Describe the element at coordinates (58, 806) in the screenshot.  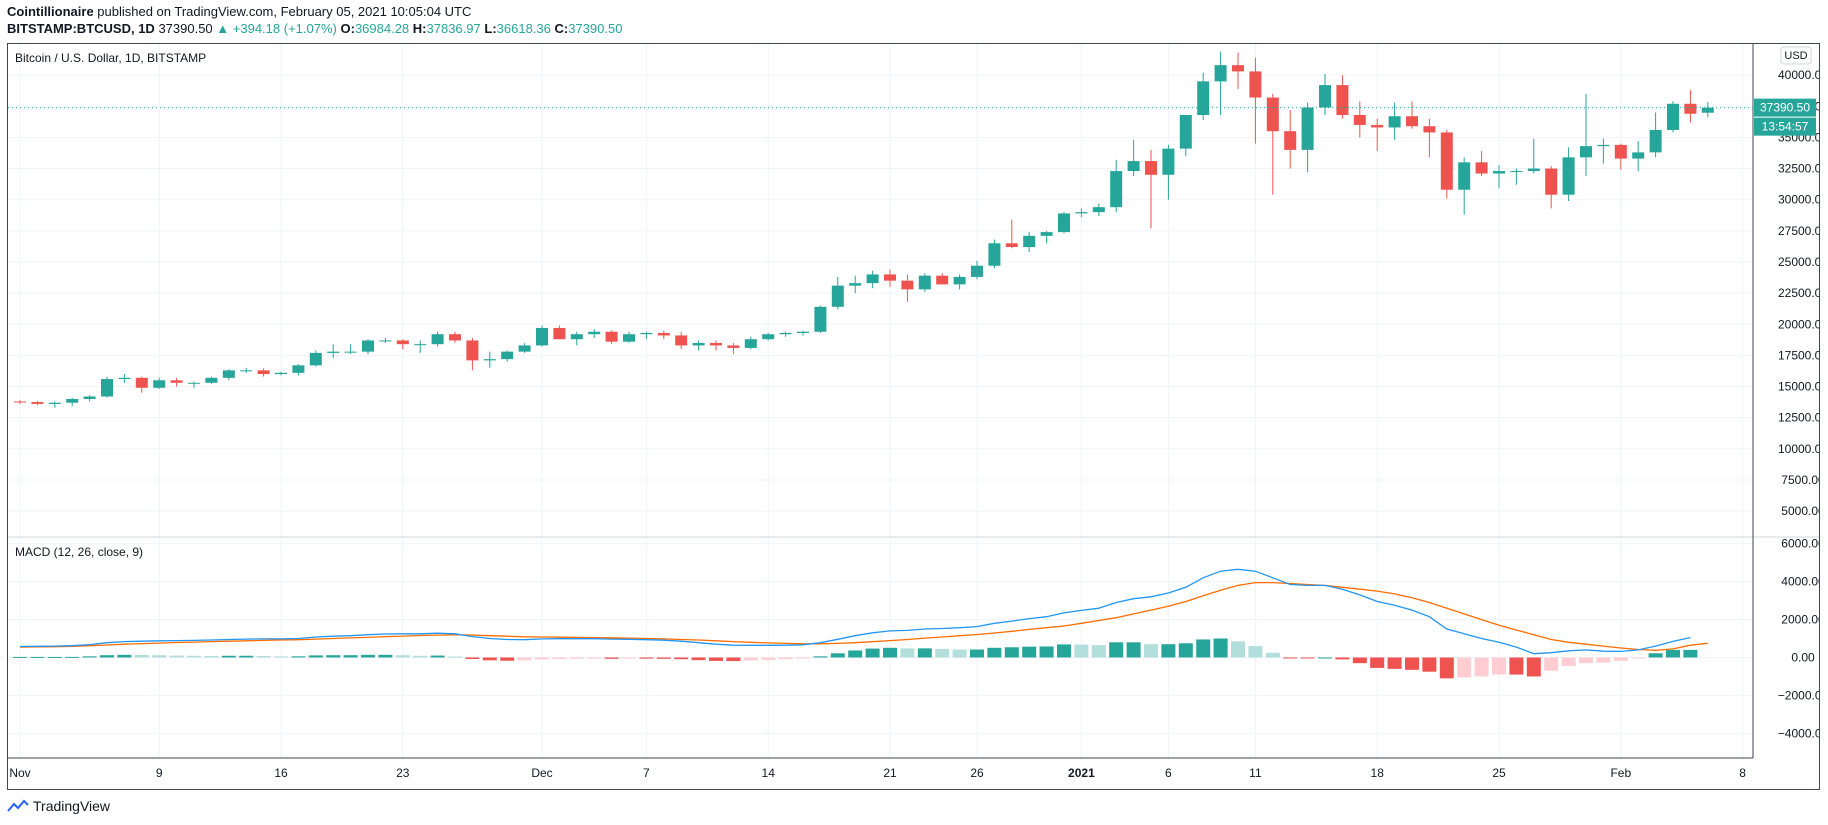
I see `tradingview-logo: TradingView` at that location.